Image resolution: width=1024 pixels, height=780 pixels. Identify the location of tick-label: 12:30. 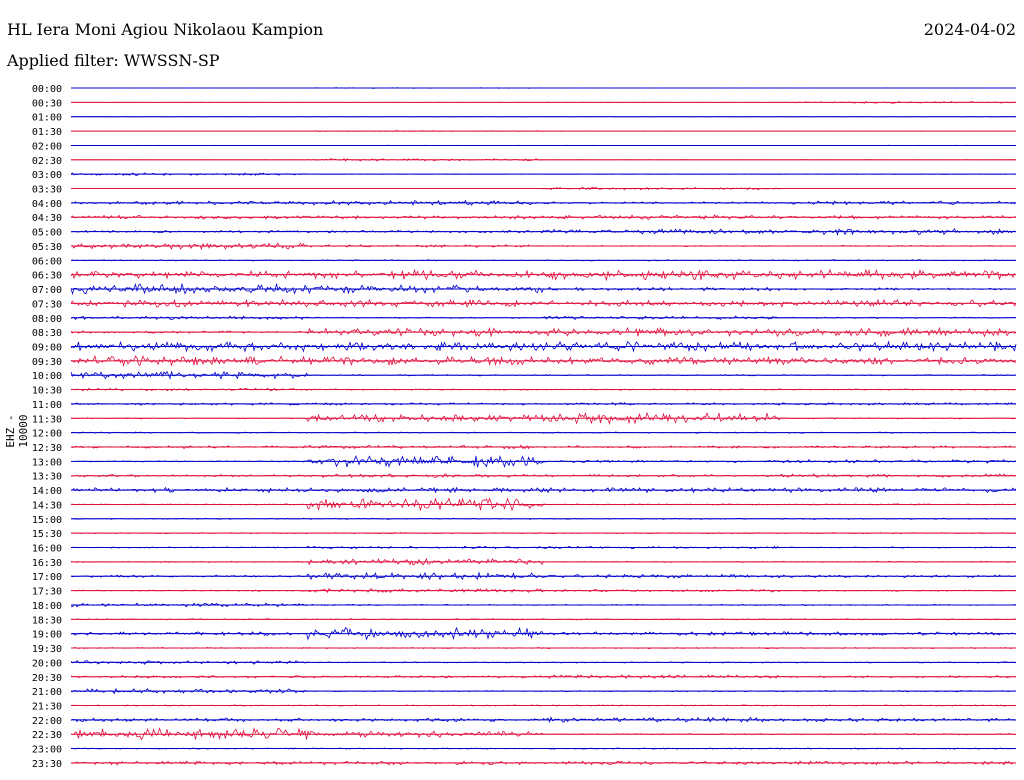
(47, 448).